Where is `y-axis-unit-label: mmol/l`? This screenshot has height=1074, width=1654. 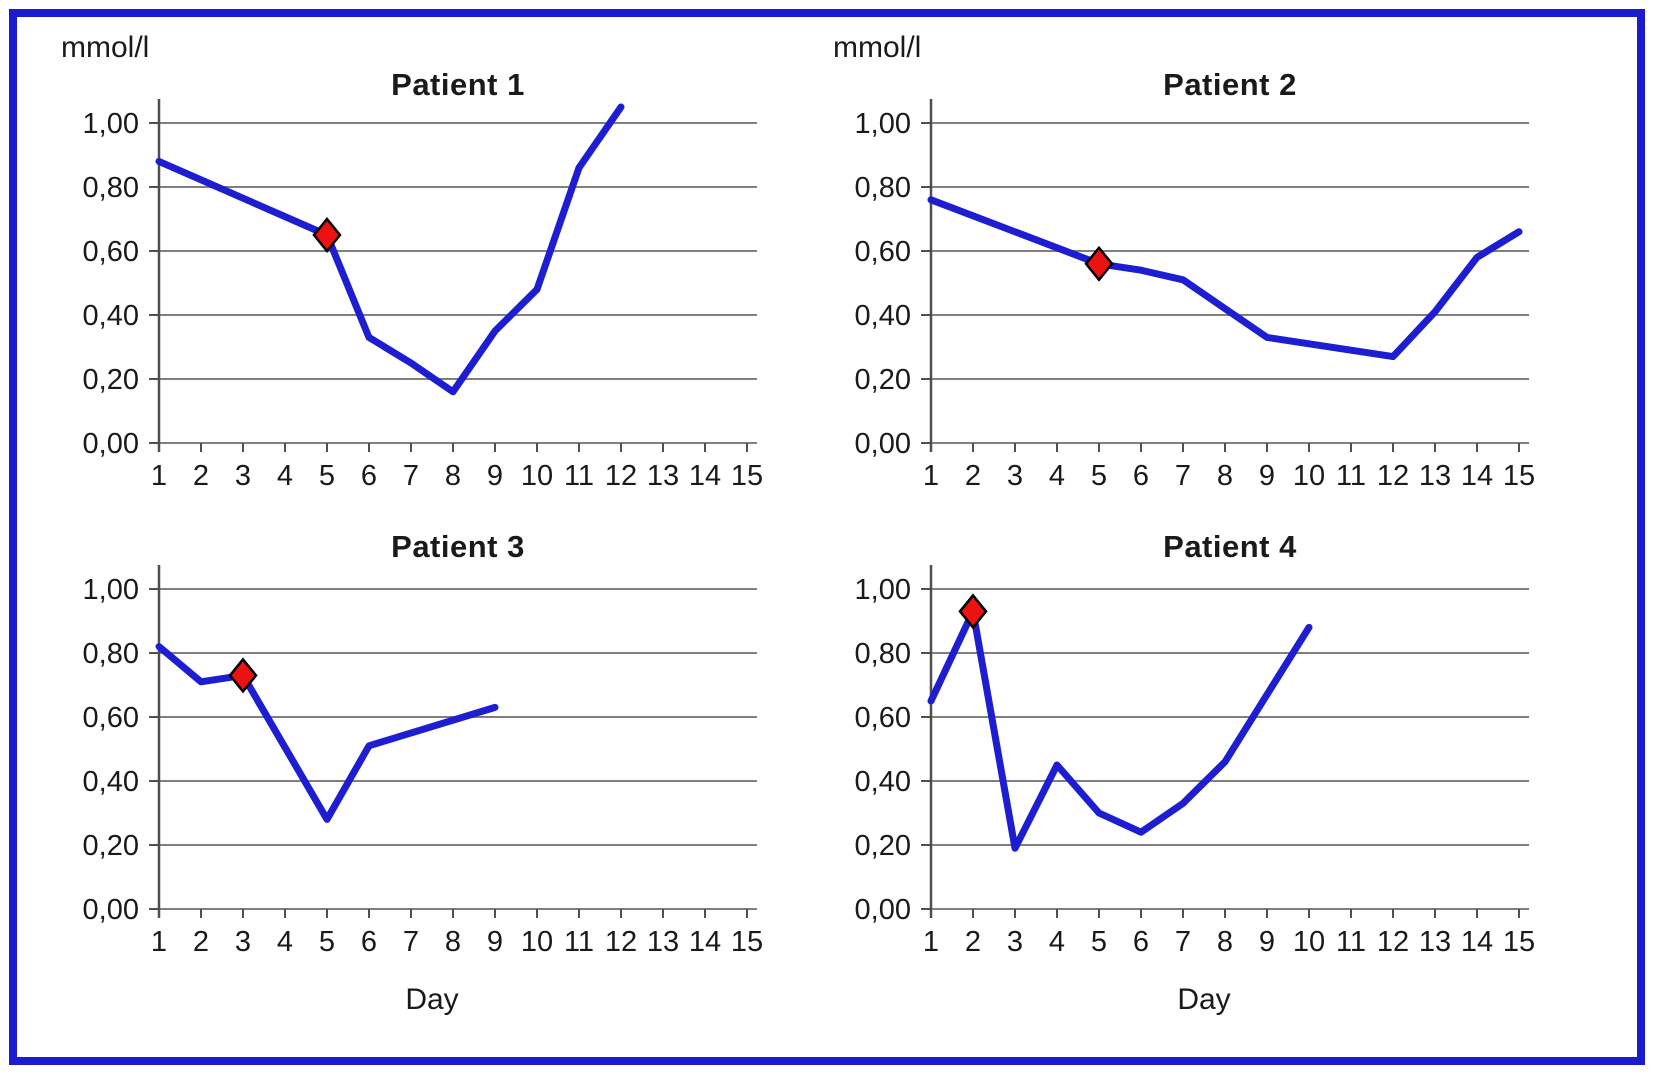
y-axis-unit-label: mmol/l is located at coordinates (877, 47).